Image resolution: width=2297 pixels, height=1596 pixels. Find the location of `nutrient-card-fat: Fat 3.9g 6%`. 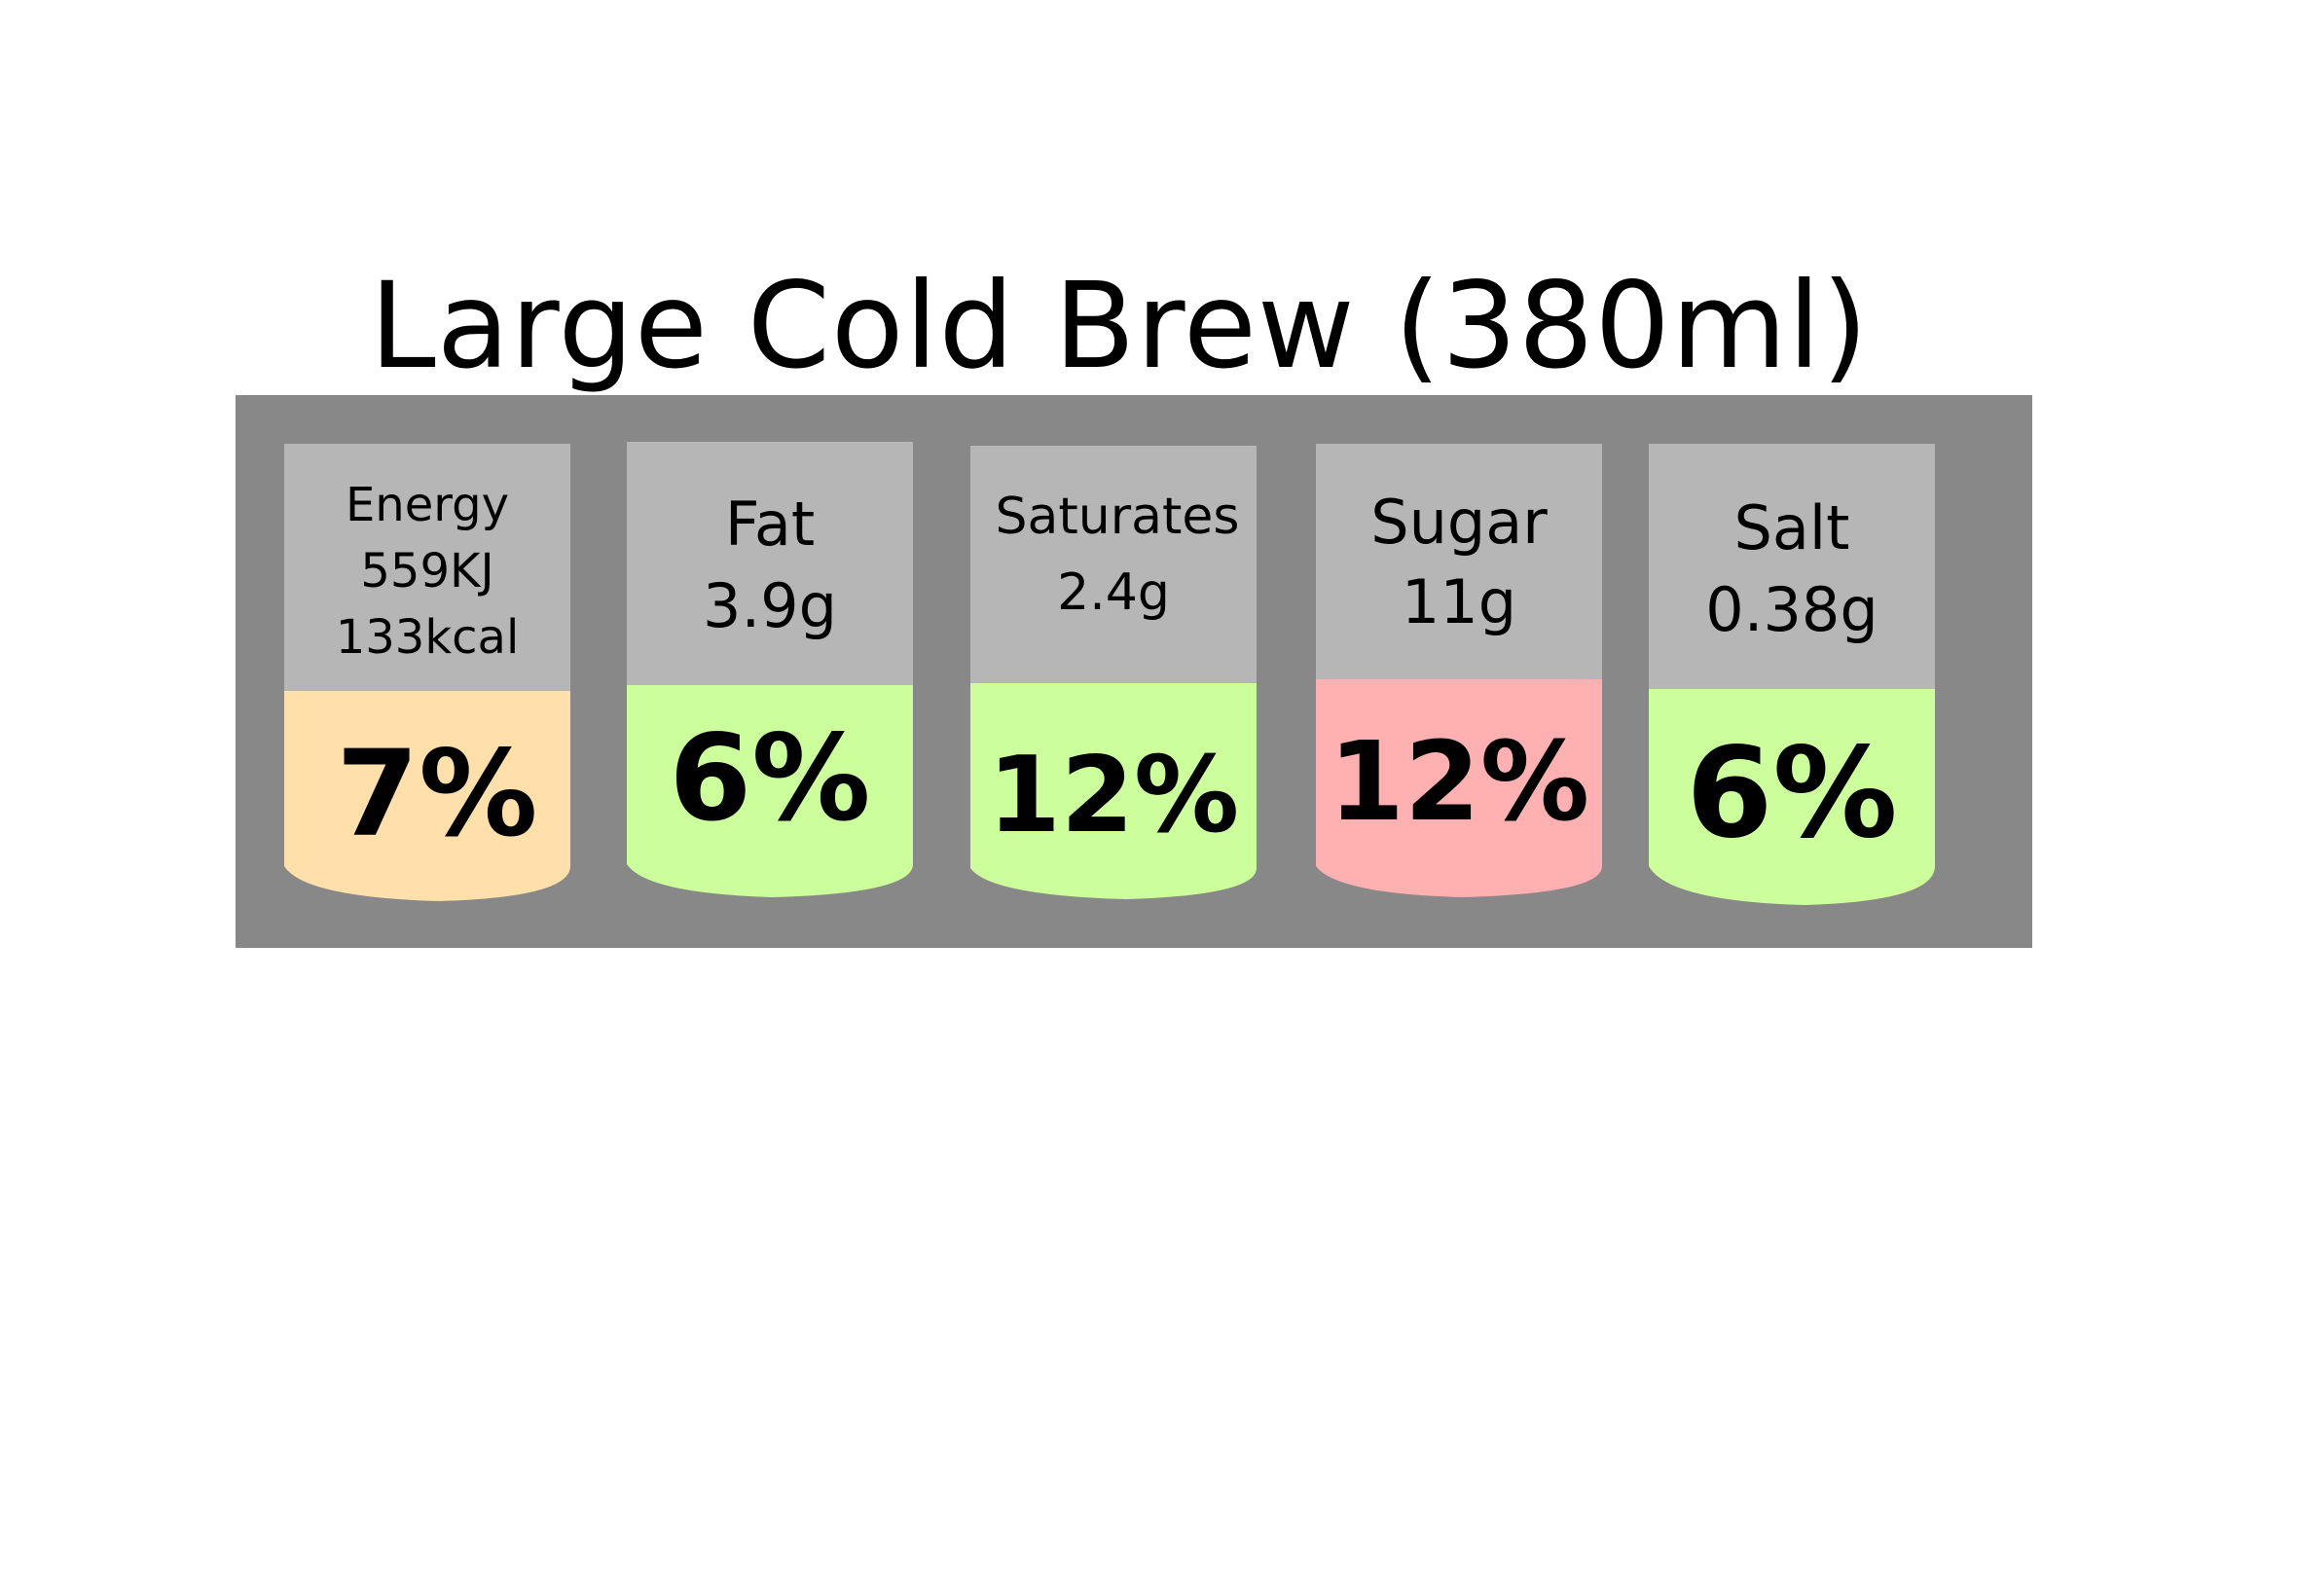

nutrient-card-fat: Fat 3.9g 6% is located at coordinates (770, 670).